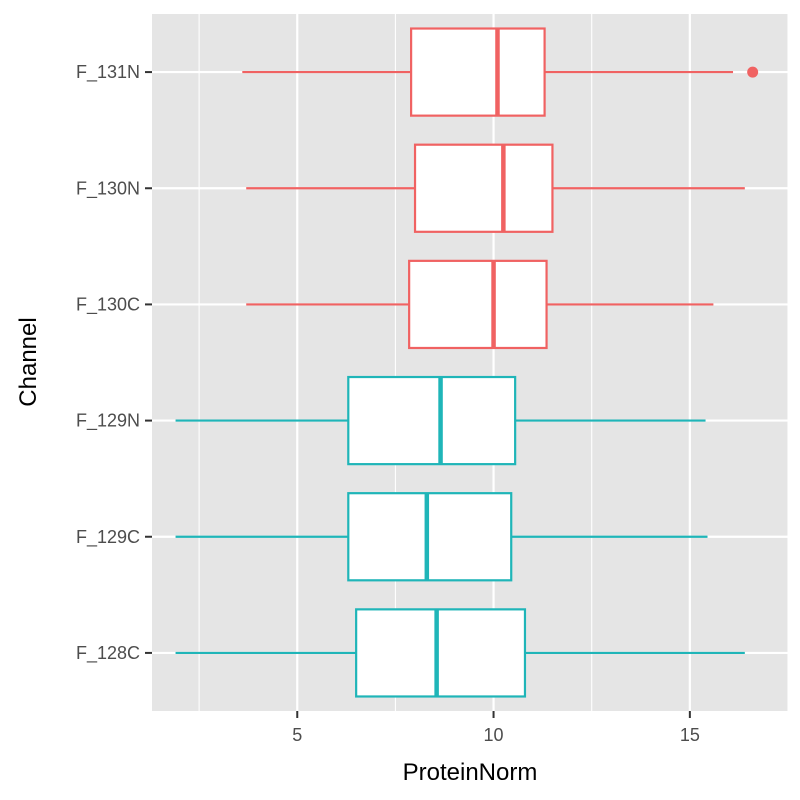 The height and width of the screenshot is (800, 800). What do you see at coordinates (108, 421) in the screenshot?
I see `y-tick-label: F_129N` at bounding box center [108, 421].